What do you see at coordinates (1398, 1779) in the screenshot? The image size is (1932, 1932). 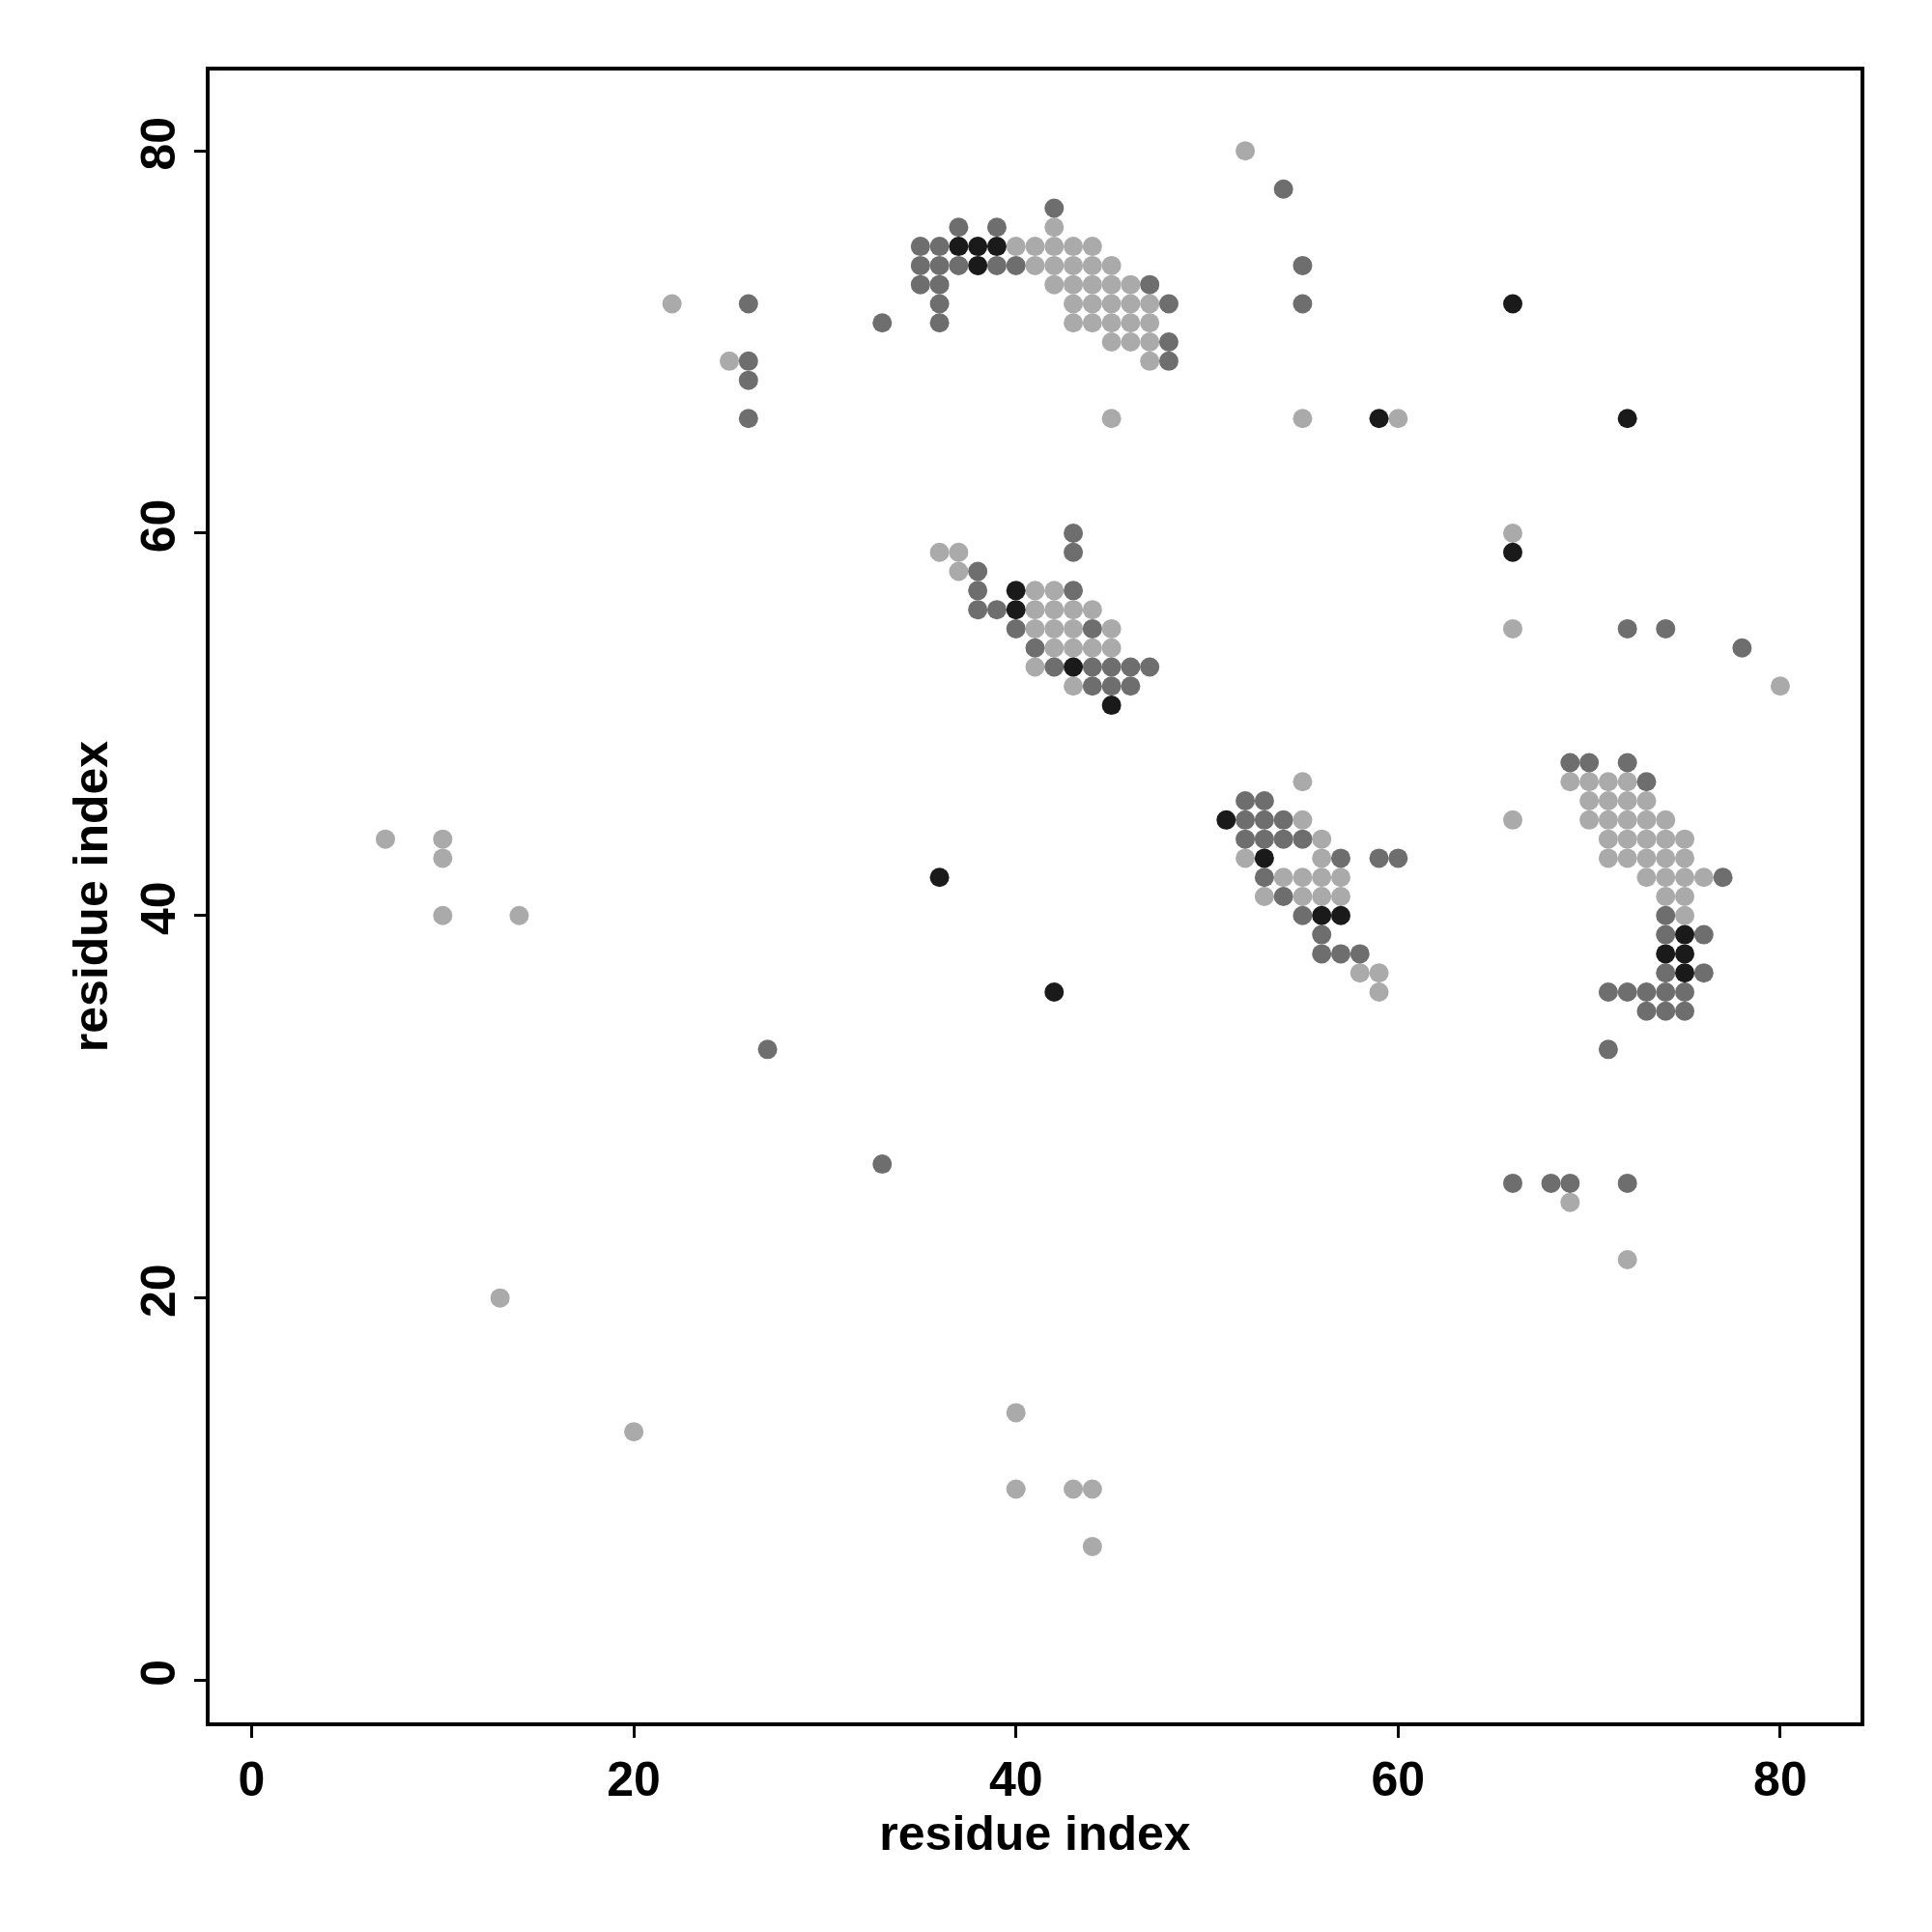 I see `x-tick-label: 60` at bounding box center [1398, 1779].